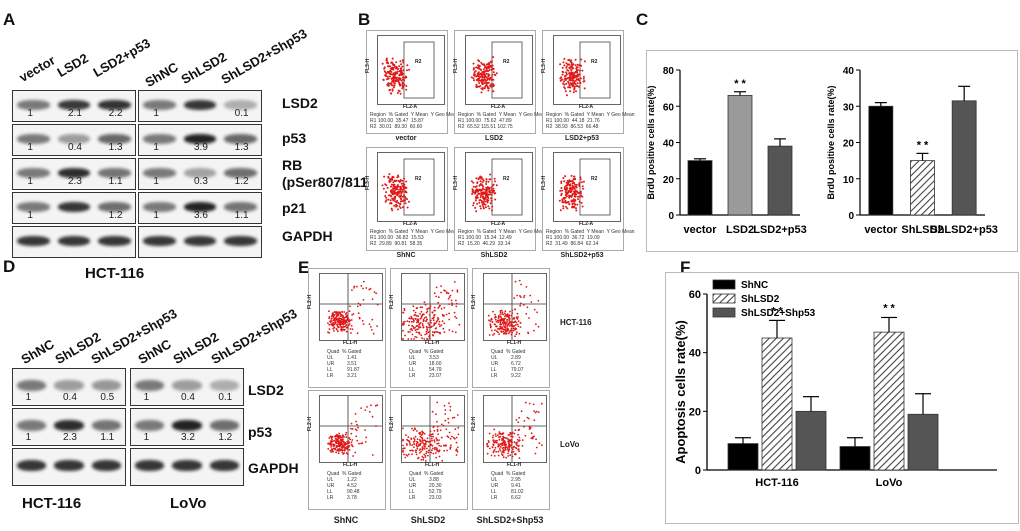  I want to click on y-tick-label: 20, so click(669, 180).